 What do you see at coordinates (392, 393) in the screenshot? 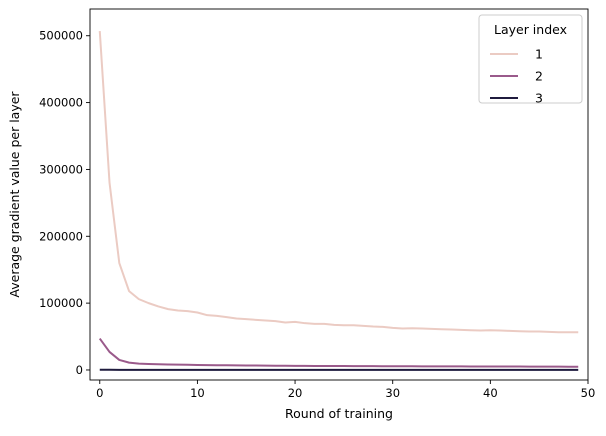
I see `x-tick-label: 30` at bounding box center [392, 393].